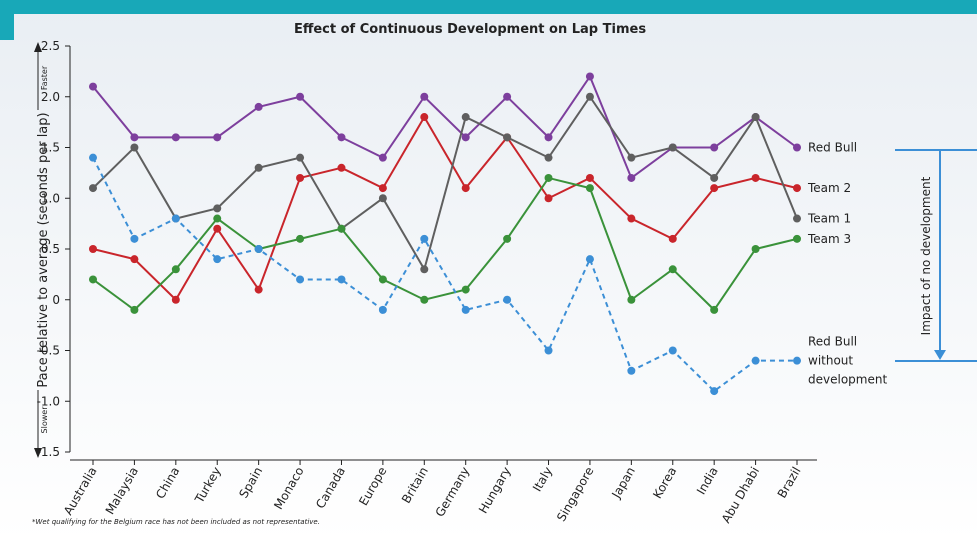 Image resolution: width=977 pixels, height=545 pixels. Describe the element at coordinates (50, 249) in the screenshot. I see `y-tick-label: 0.5` at that location.